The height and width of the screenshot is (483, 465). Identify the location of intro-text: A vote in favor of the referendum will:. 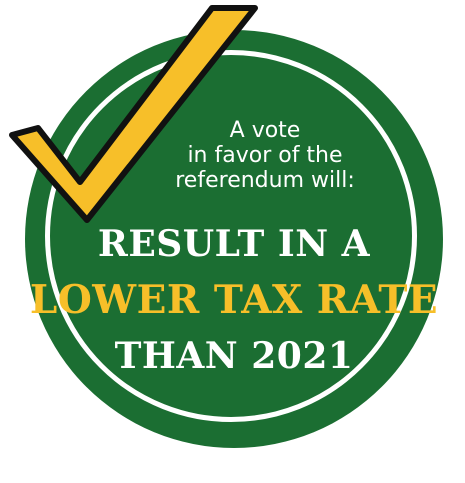
(265, 155).